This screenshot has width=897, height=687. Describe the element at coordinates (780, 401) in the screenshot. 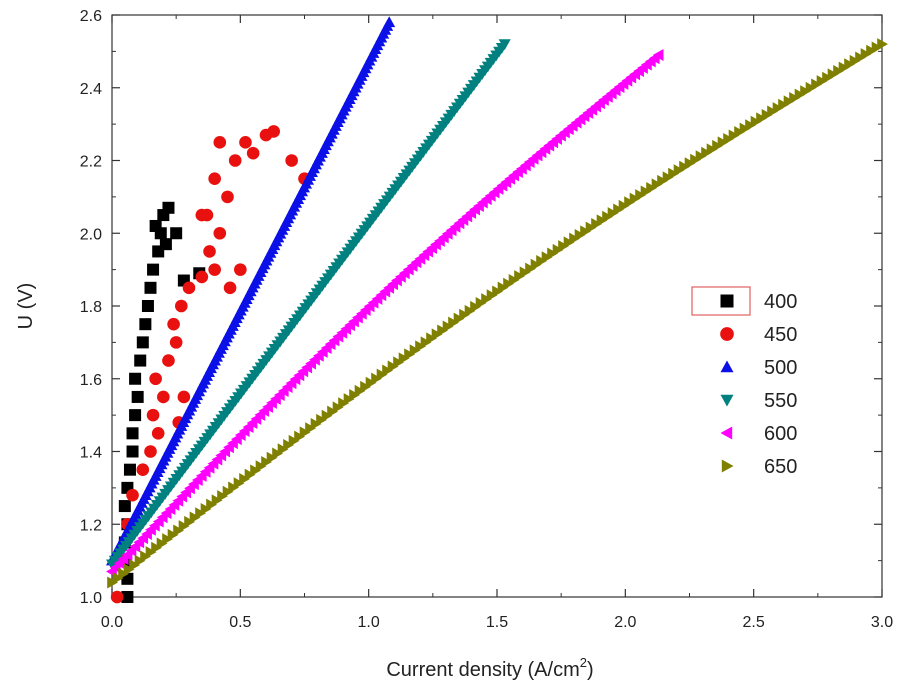

I see `legend-label: 550` at that location.